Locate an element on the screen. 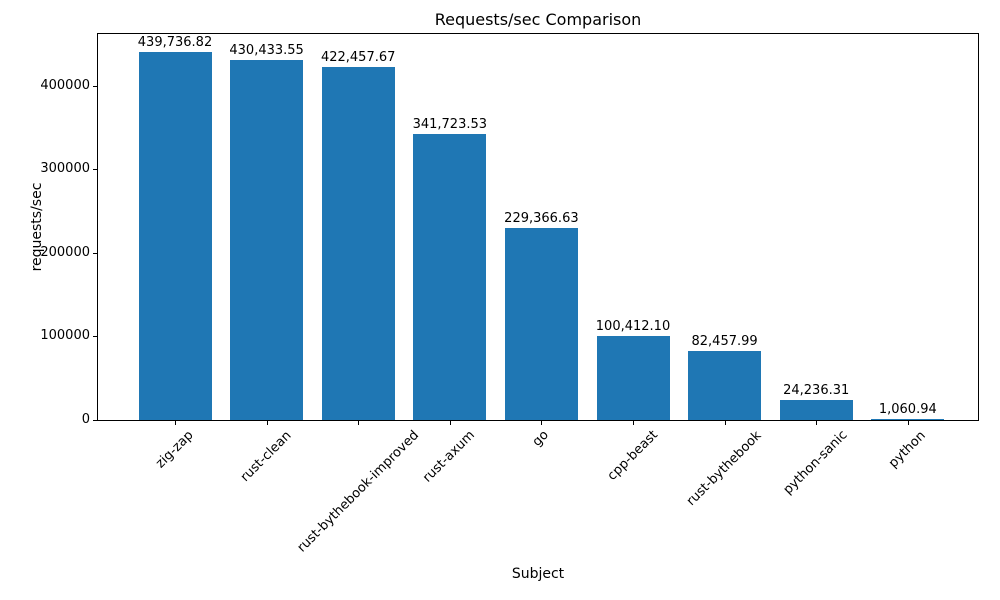  bar-python-sanic is located at coordinates (816, 409).